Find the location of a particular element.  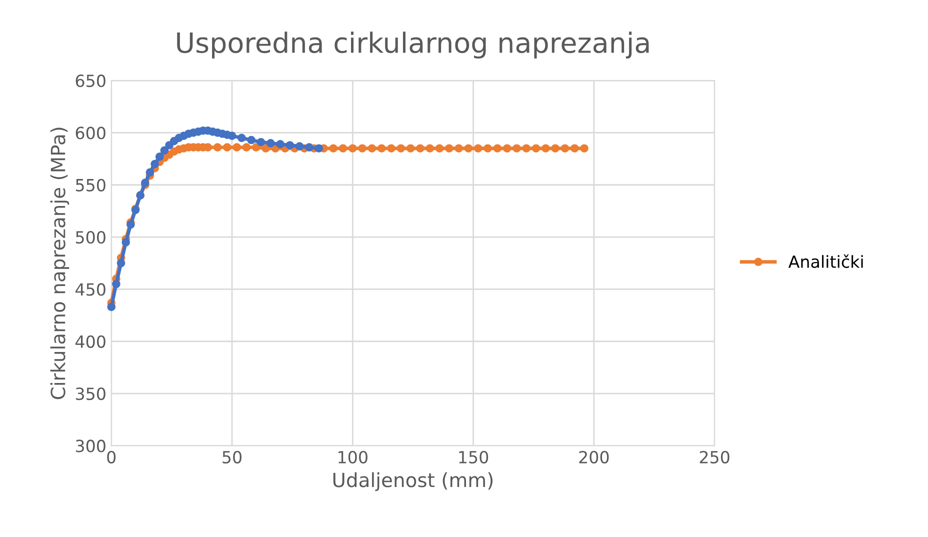

x-tick-label: 250 is located at coordinates (715, 457).